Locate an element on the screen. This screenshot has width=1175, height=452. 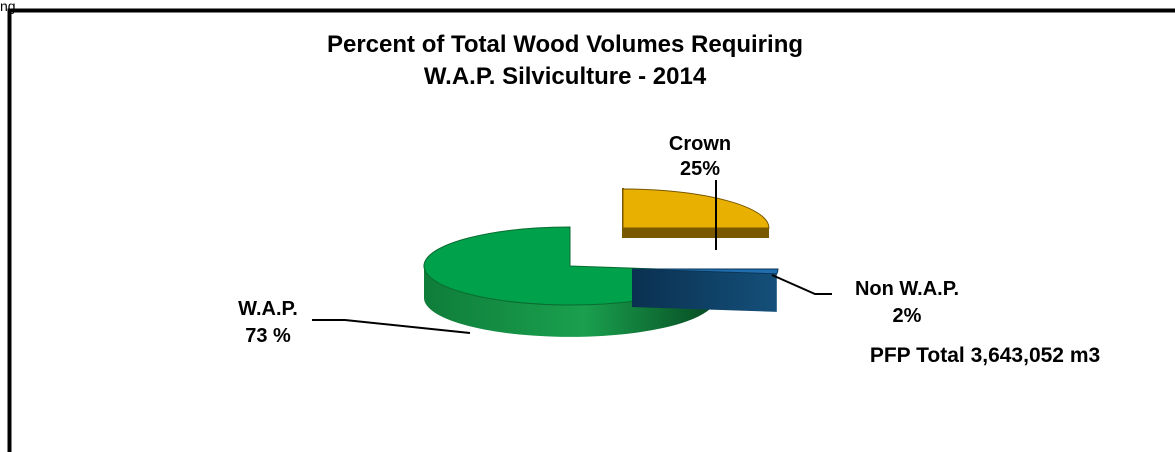
pie is located at coordinates (601, 262).